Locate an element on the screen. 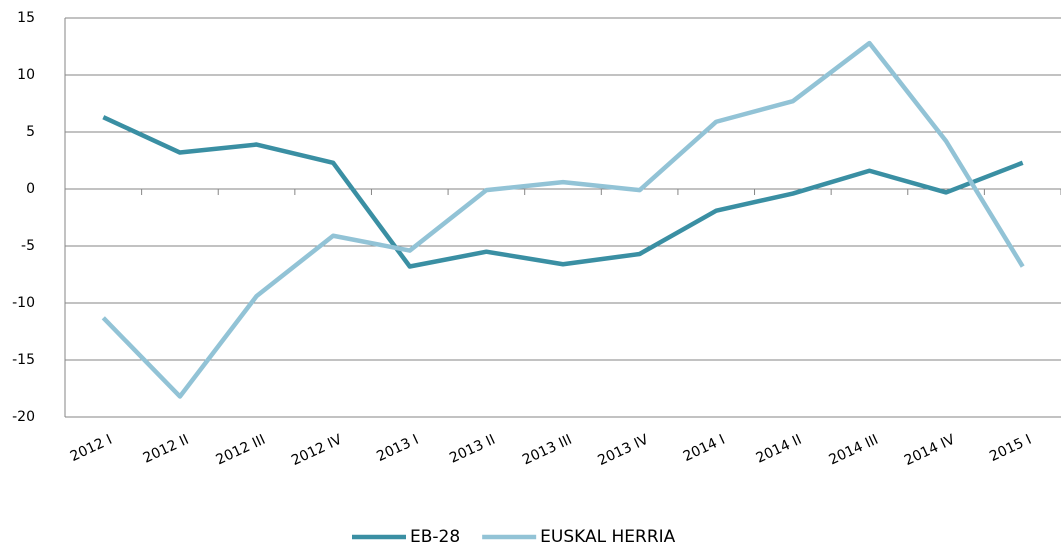  y-tick-label: -5 is located at coordinates (28, 246).